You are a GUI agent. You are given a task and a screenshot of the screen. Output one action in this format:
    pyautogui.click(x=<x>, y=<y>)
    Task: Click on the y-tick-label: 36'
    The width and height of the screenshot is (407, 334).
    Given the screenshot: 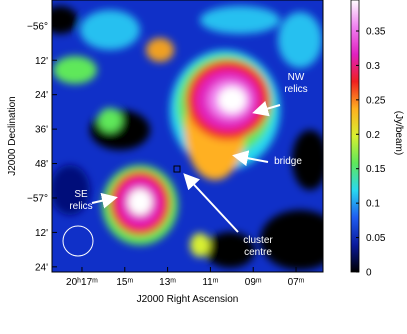 What is the action you would take?
    pyautogui.click(x=41, y=130)
    